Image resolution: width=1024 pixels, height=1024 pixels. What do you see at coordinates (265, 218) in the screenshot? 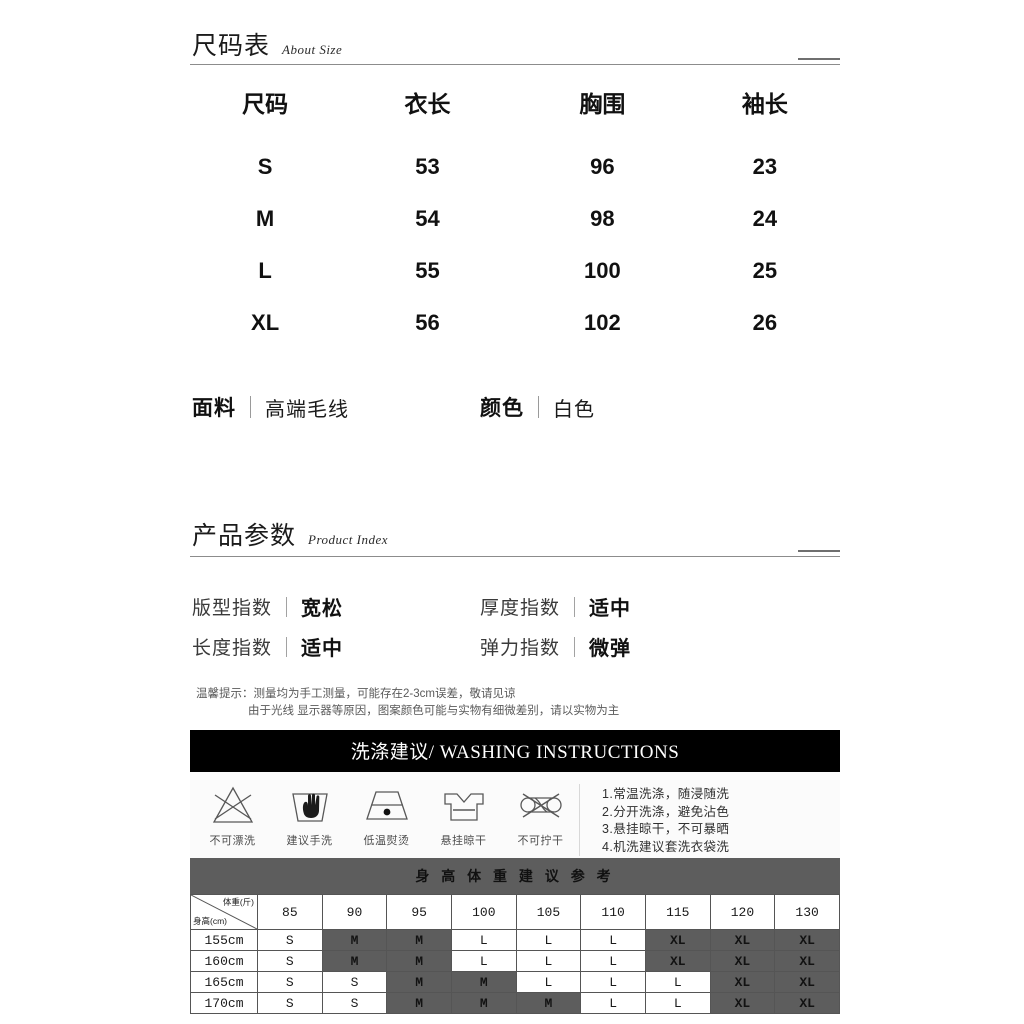
I see `cell-size: M` at bounding box center [265, 218].